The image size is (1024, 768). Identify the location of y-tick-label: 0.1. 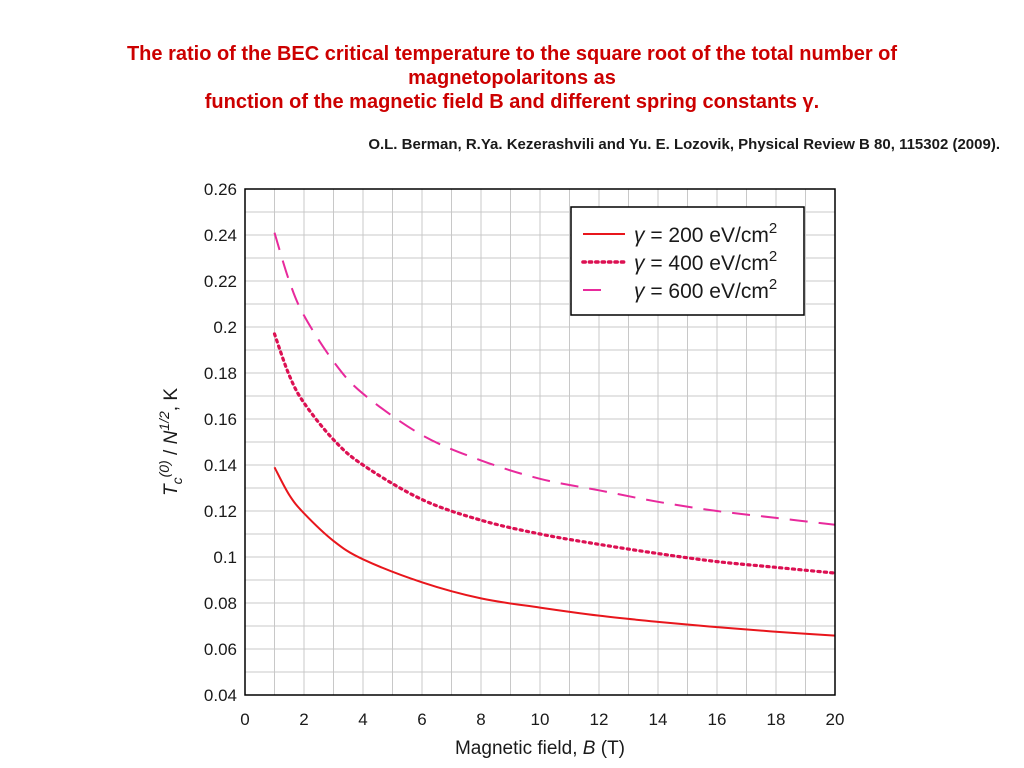
(225, 557).